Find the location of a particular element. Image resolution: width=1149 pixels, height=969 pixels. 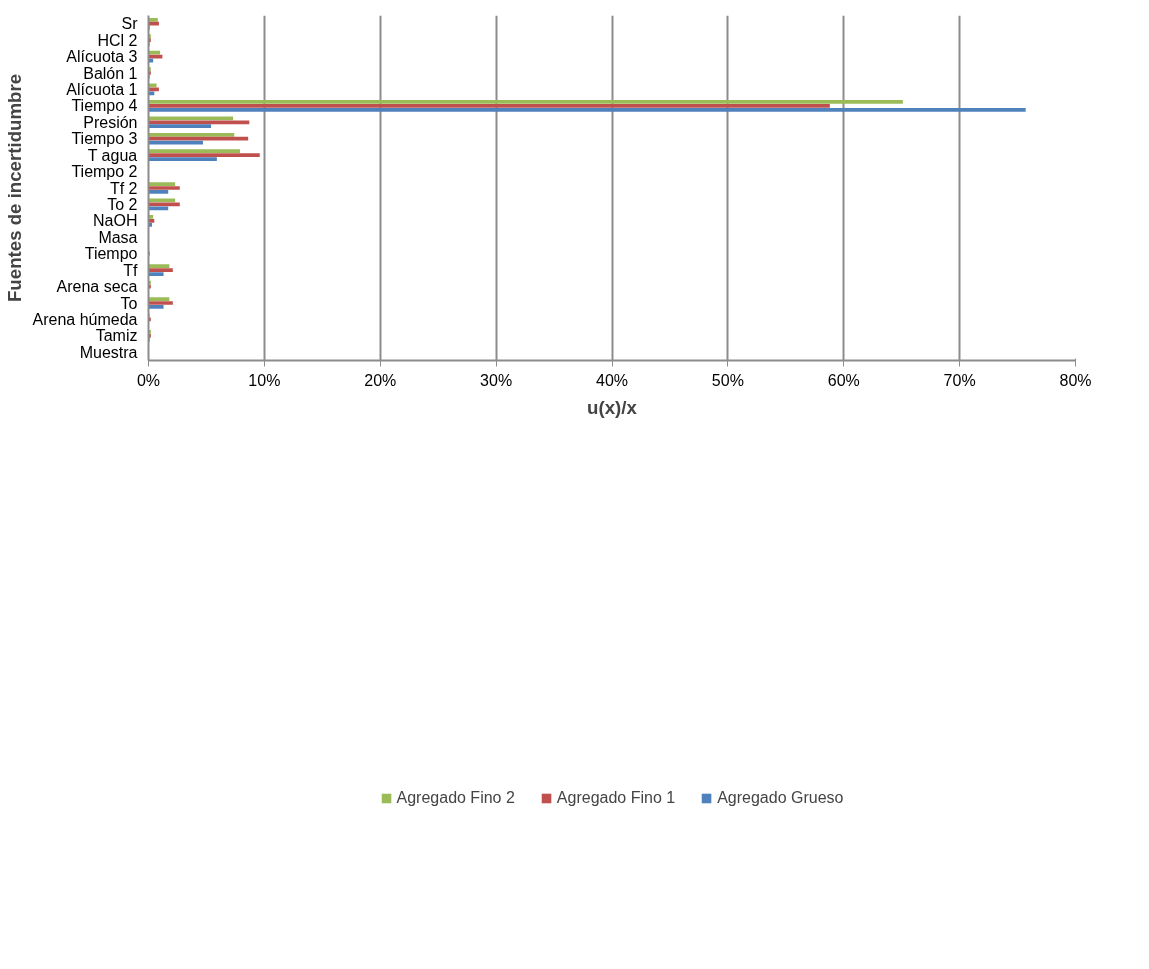

y-tick-label: Tiempo is located at coordinates (111, 254).